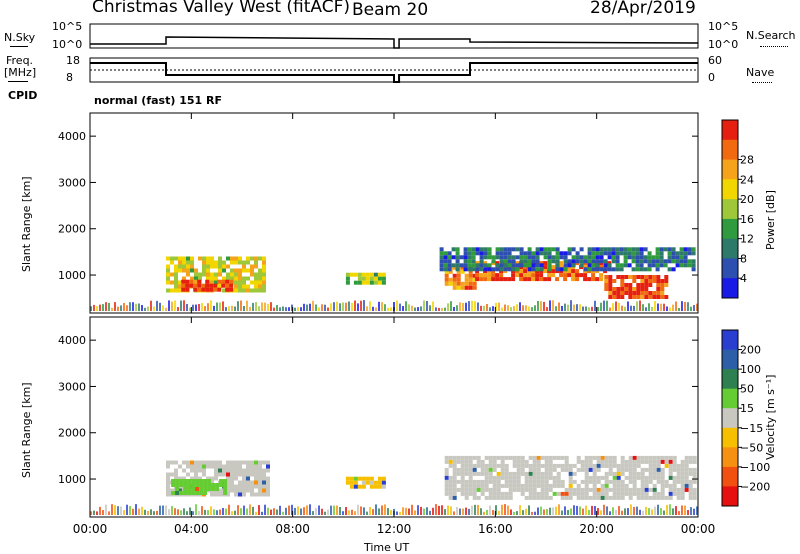  What do you see at coordinates (730, 398) in the screenshot?
I see `velocity-colorbar-segment` at bounding box center [730, 398].